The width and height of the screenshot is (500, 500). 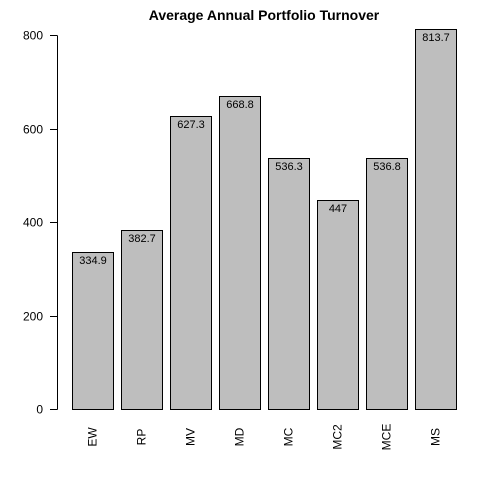 What do you see at coordinates (264, 437) in the screenshot?
I see `category-labels: EW RP MV MD MC MC2 MCE MS` at bounding box center [264, 437].